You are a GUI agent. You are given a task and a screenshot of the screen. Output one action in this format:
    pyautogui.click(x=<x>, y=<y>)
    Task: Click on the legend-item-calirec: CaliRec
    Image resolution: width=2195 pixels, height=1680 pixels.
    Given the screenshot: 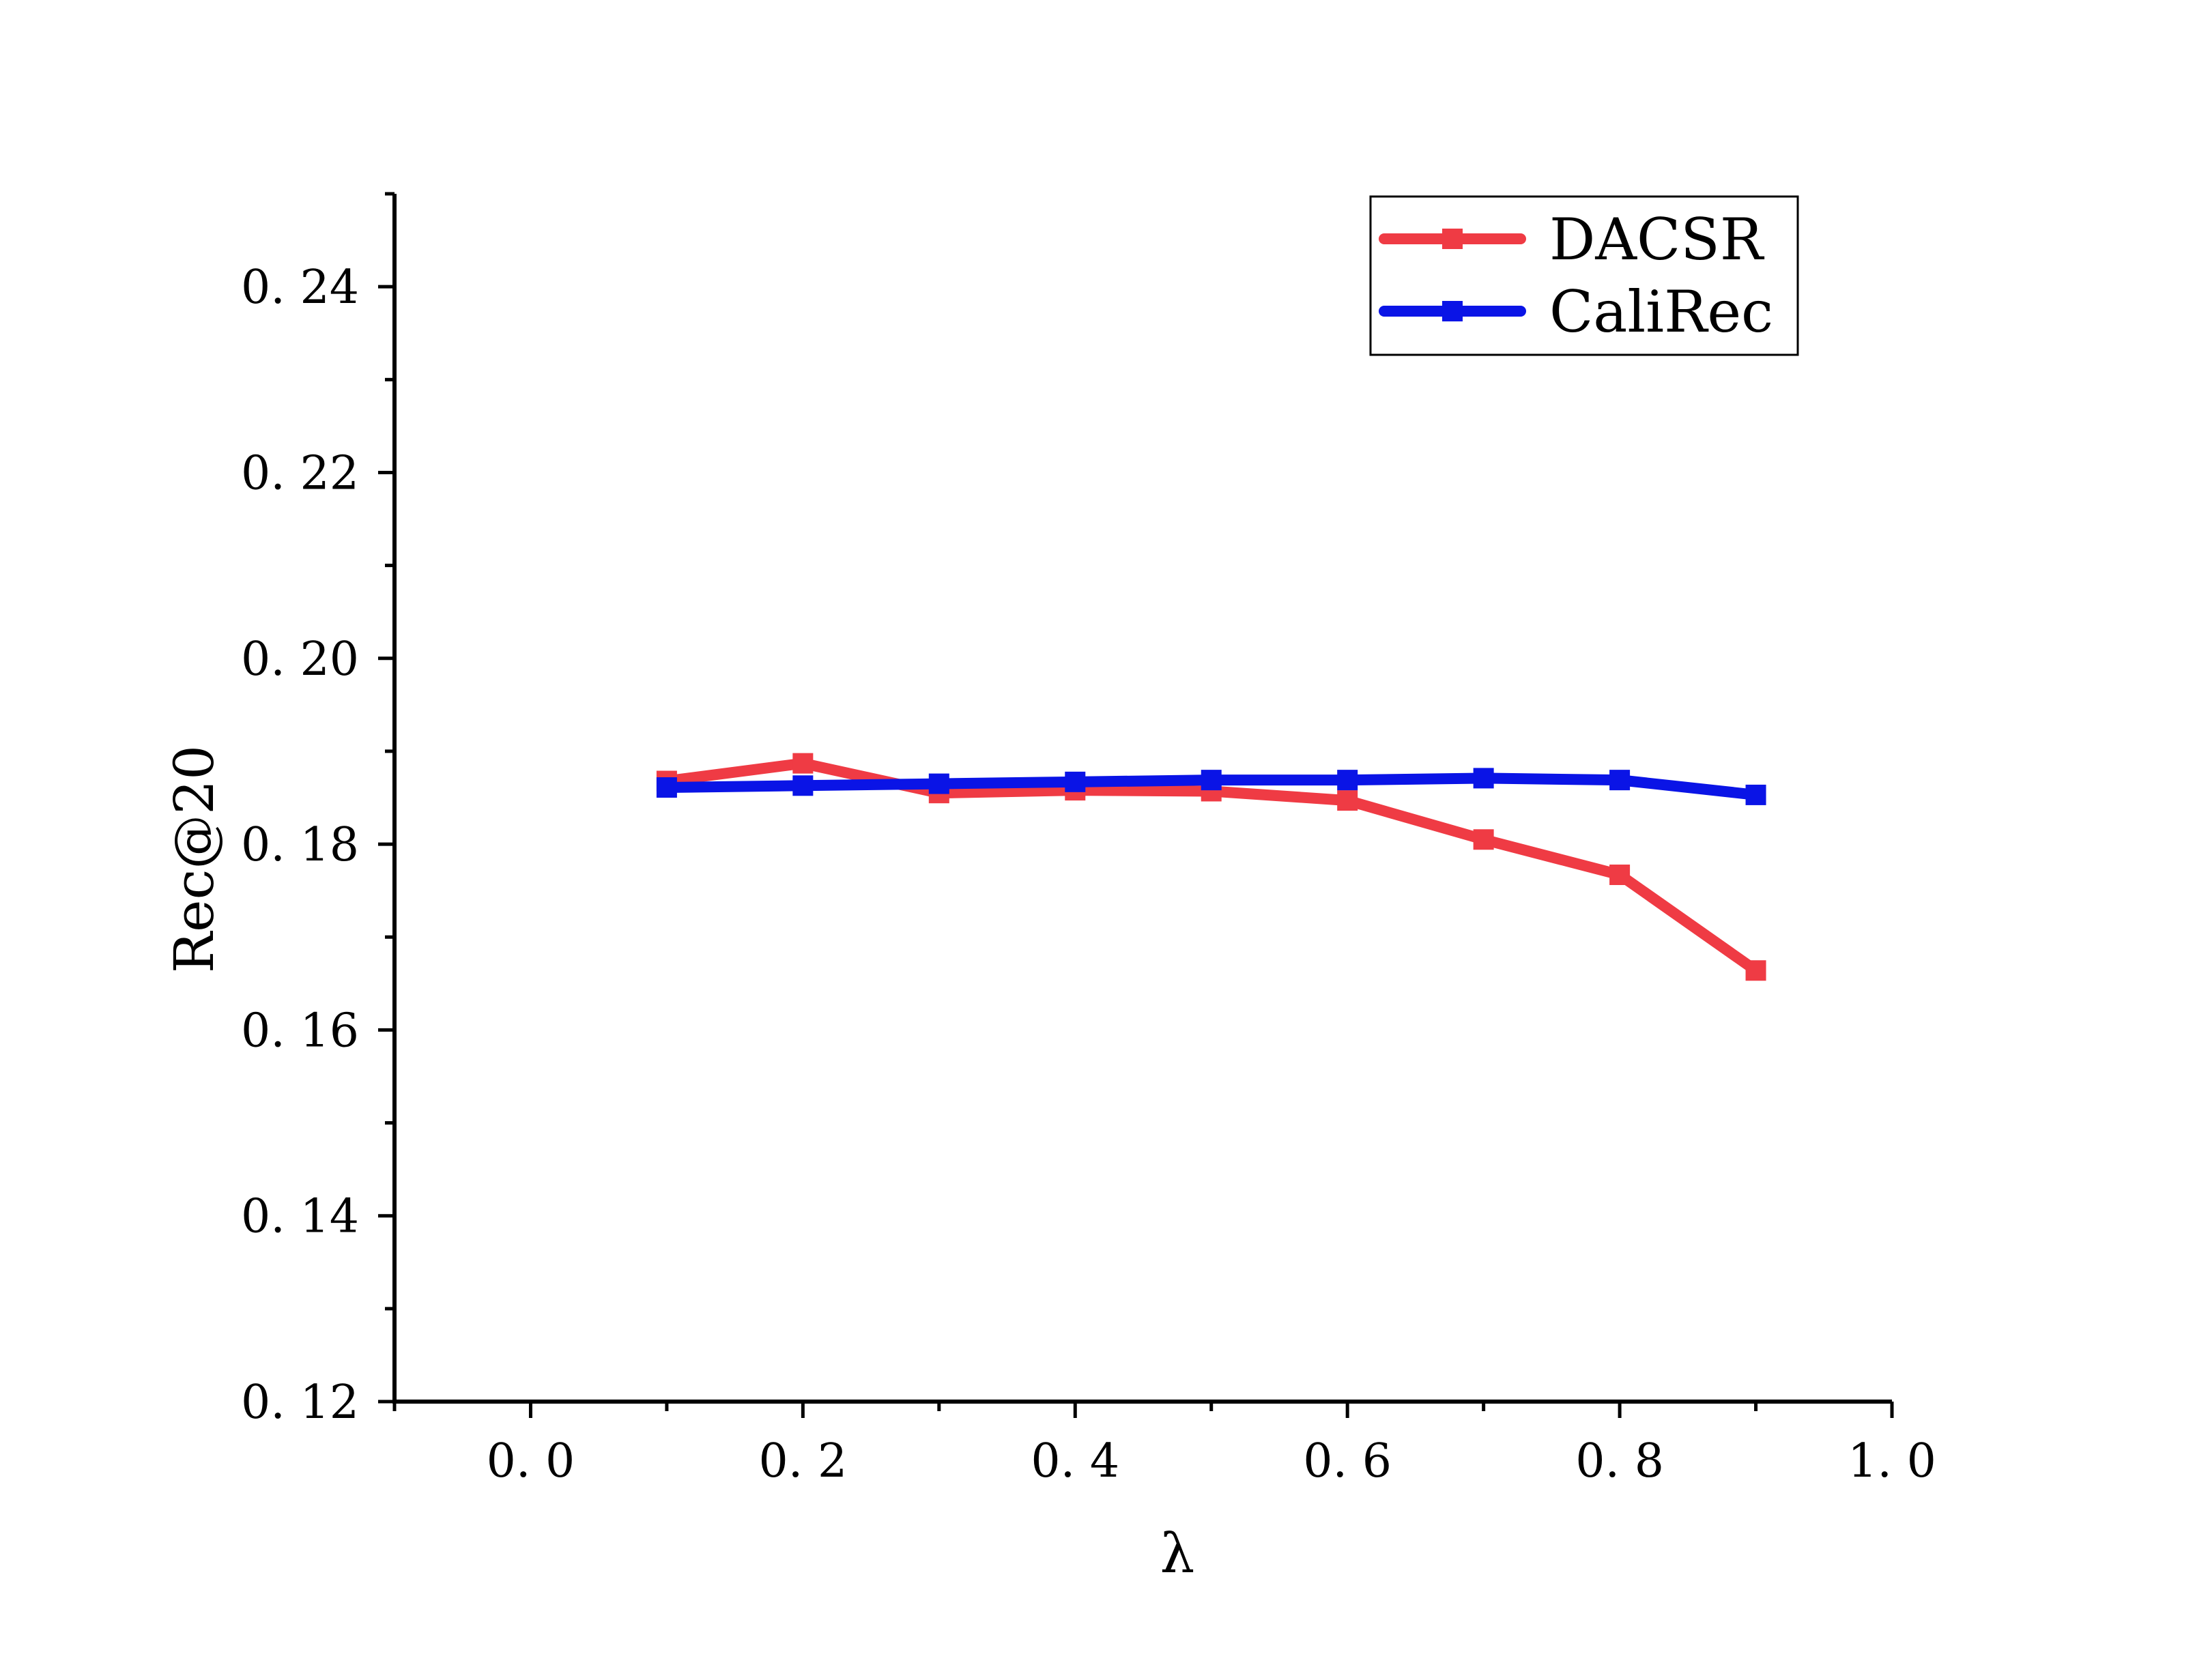 What is the action you would take?
    pyautogui.click(x=1576, y=311)
    